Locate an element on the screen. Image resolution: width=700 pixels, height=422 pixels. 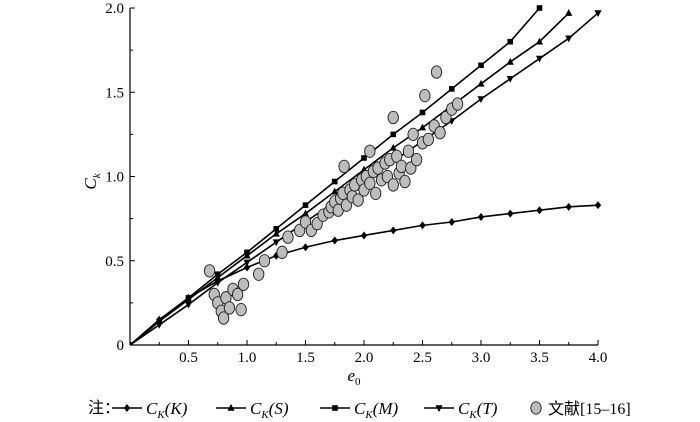
x-tick-label: 1.5 is located at coordinates (305, 358).